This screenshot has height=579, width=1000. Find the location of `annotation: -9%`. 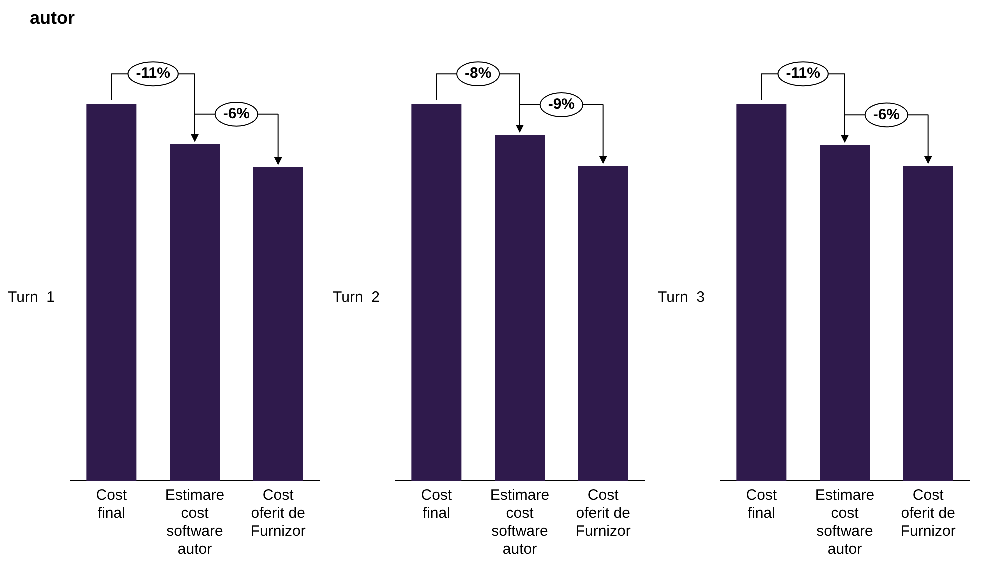

annotation: -9% is located at coordinates (562, 105).